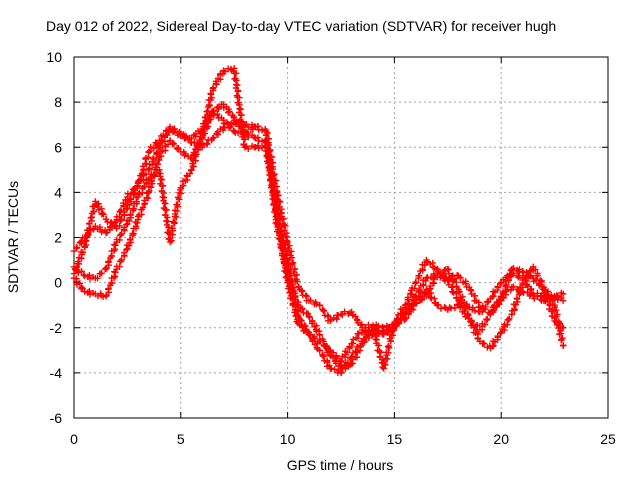 Image resolution: width=640 pixels, height=480 pixels. Describe the element at coordinates (58, 102) in the screenshot. I see `y-tick-label: 8` at that location.